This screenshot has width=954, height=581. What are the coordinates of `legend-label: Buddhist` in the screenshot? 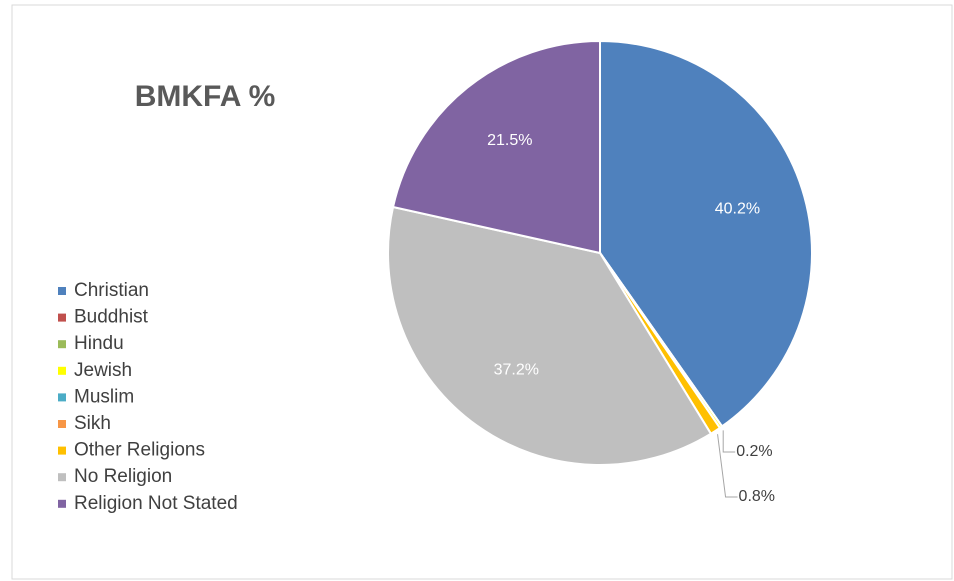 It's located at (111, 317).